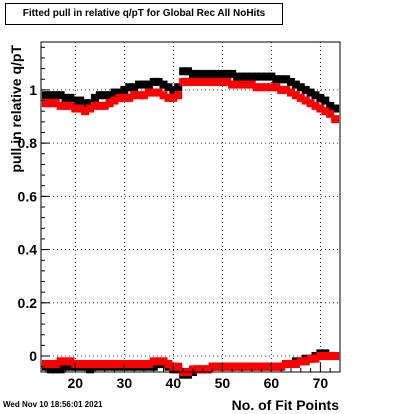 The height and width of the screenshot is (414, 400). Describe the element at coordinates (53, 404) in the screenshot. I see `timestamp: Wed Nov 10 18:56:01 2021` at that location.